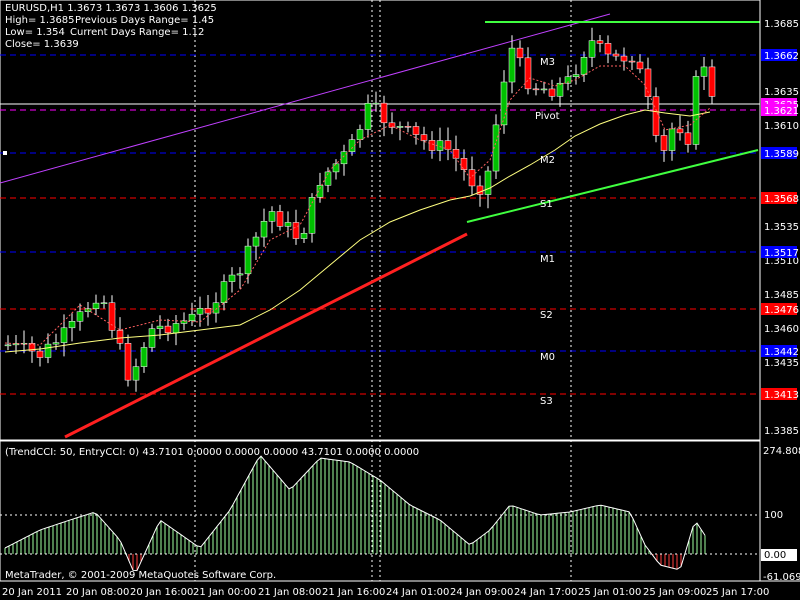  I want to click on price-badge-text: 1.3413, so click(781, 395).